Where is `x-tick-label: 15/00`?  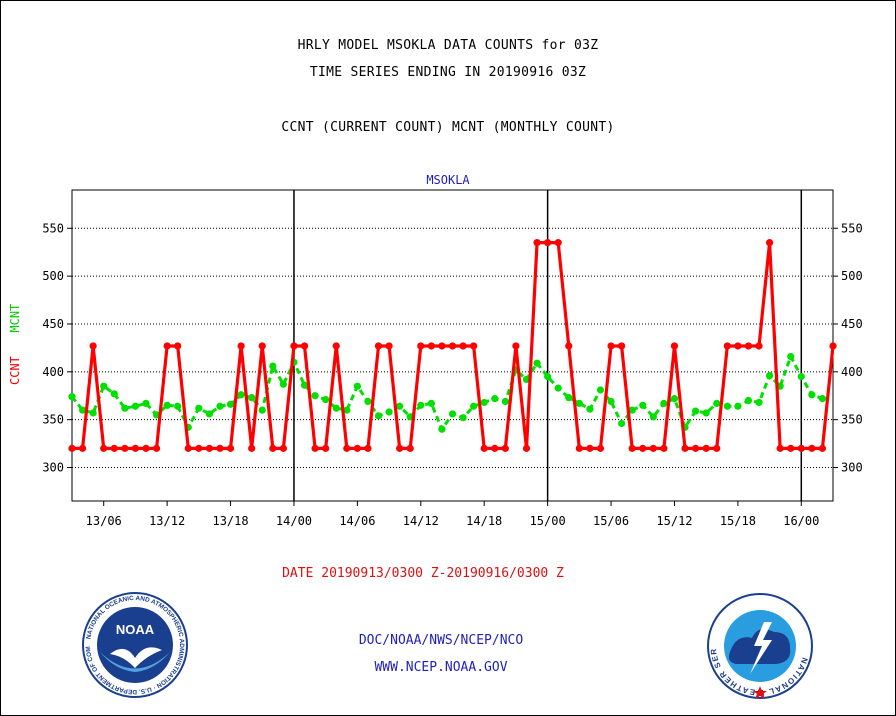
x-tick-label: 15/00 is located at coordinates (548, 521).